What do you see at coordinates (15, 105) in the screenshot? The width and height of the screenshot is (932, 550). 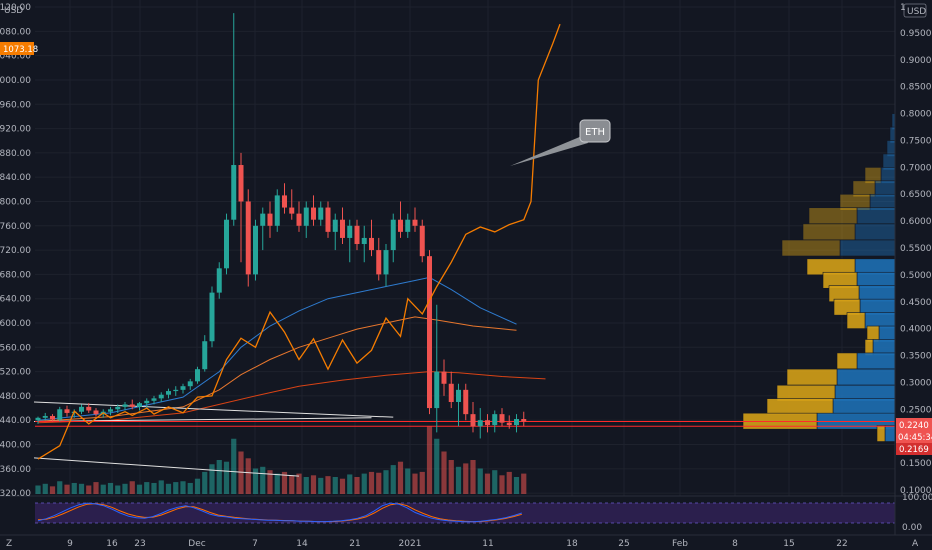 I see `left-tick-4: 960.00` at bounding box center [15, 105].